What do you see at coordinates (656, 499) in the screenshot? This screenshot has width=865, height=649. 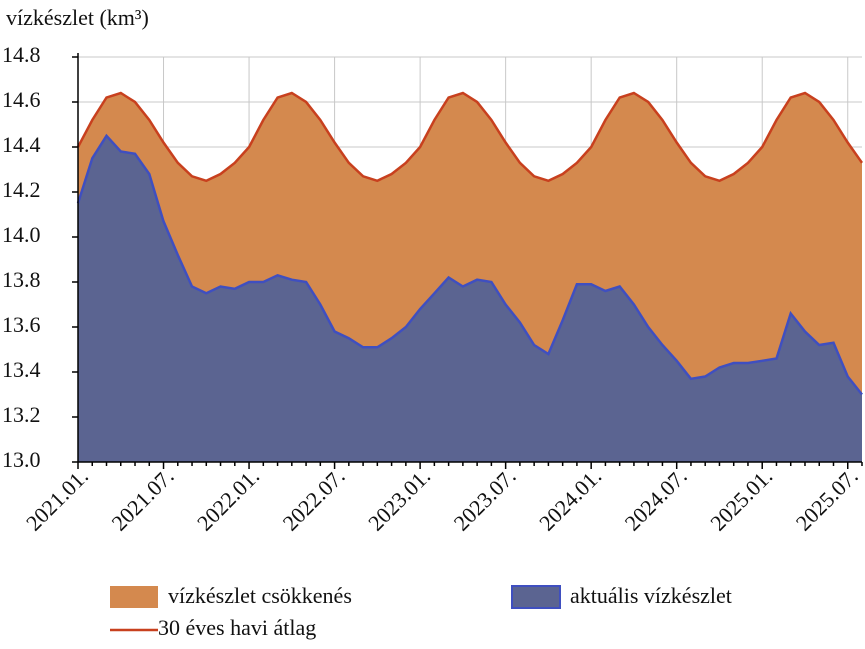 I see `x-tick-label: 2024.07.` at bounding box center [656, 499].